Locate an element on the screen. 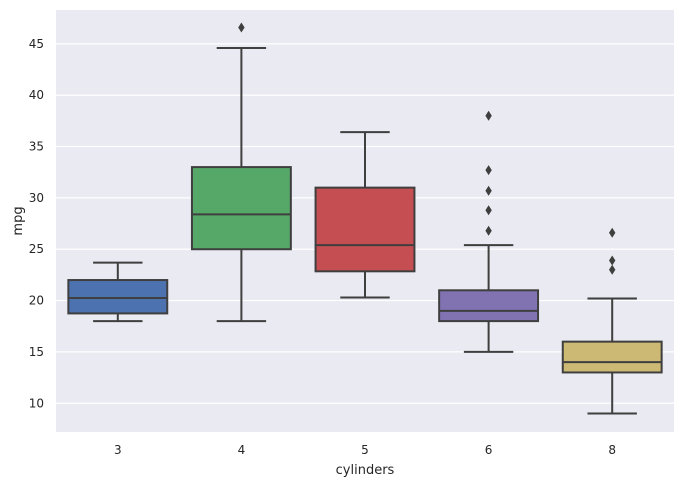 This screenshot has height=486, width=684. y-tick-label: 35 is located at coordinates (36, 147).